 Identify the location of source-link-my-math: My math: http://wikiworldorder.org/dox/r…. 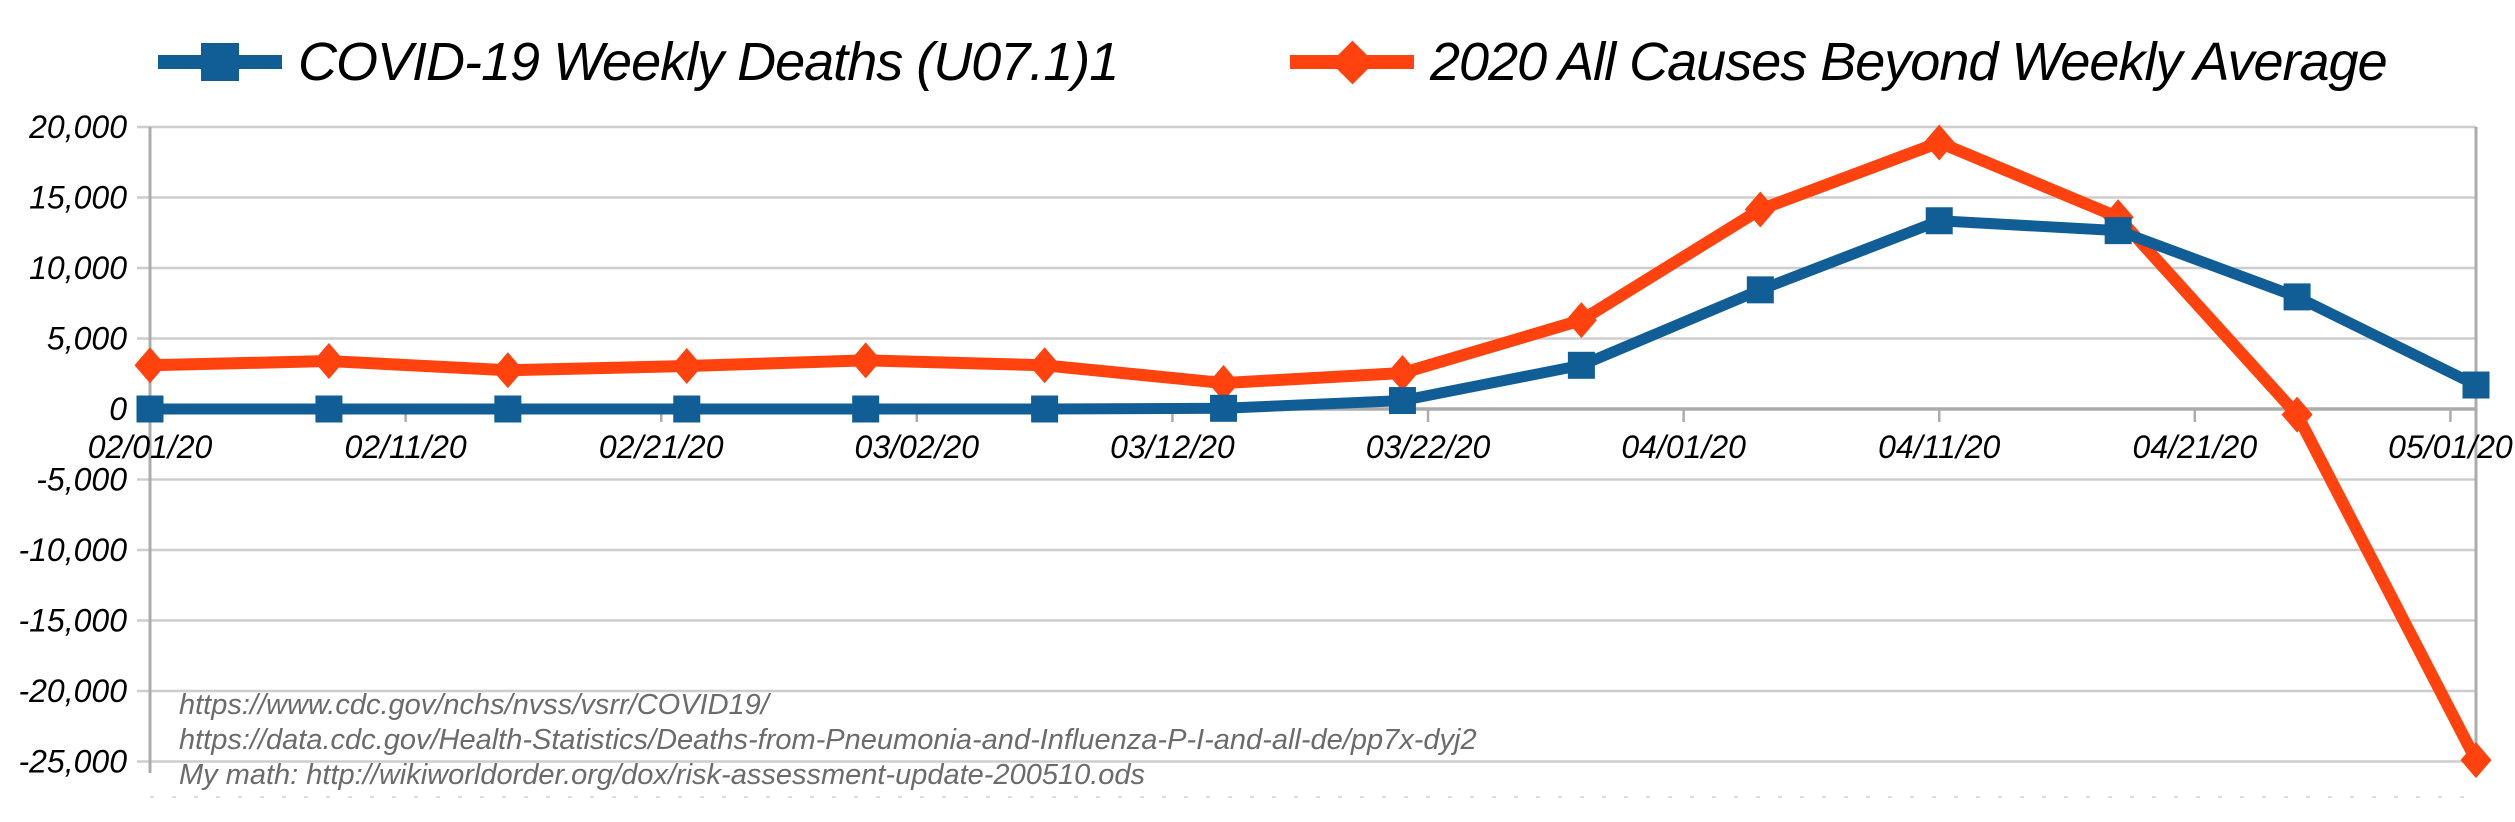
(662, 775).